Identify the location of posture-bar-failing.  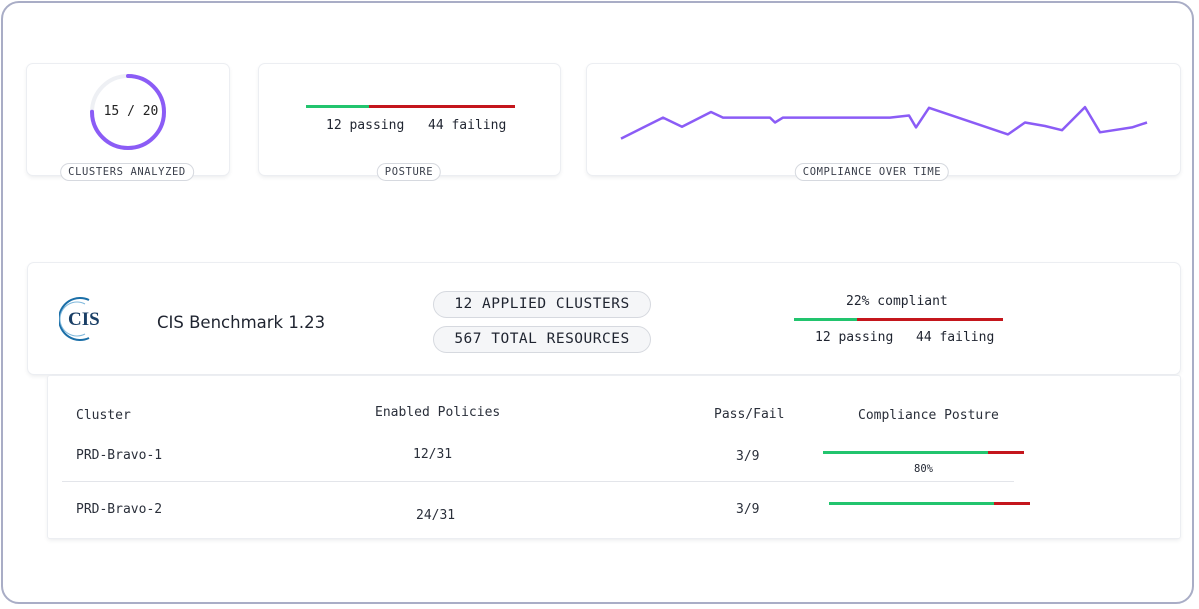
(442, 106).